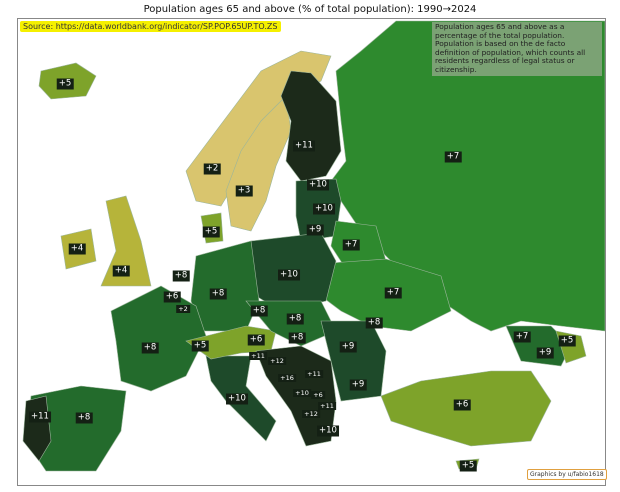  What do you see at coordinates (40, 417) in the screenshot?
I see `change-label-portugal: +11` at bounding box center [40, 417].